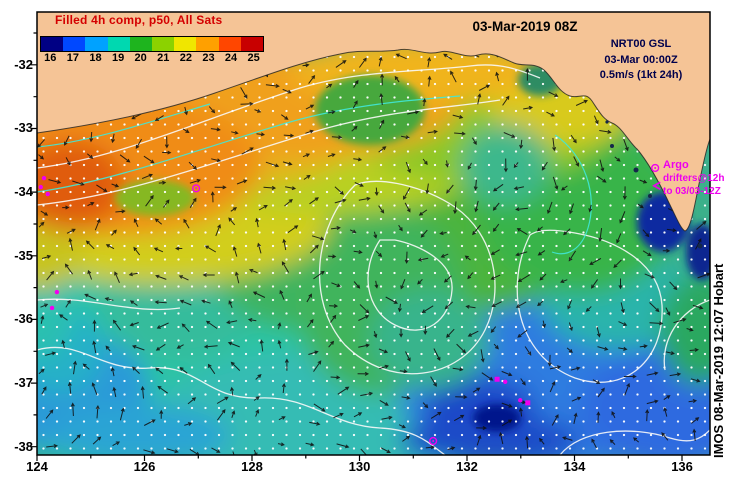 The image size is (749, 496). I want to click on model-info-line2: 03-Mar 00:00Z, so click(641, 59).